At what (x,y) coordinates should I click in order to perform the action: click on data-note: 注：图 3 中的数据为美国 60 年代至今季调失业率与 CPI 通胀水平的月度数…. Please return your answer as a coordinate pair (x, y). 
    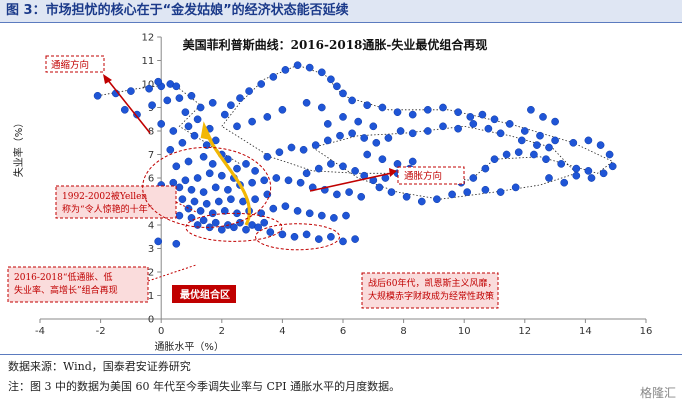
    Looking at the image, I should click on (204, 386).